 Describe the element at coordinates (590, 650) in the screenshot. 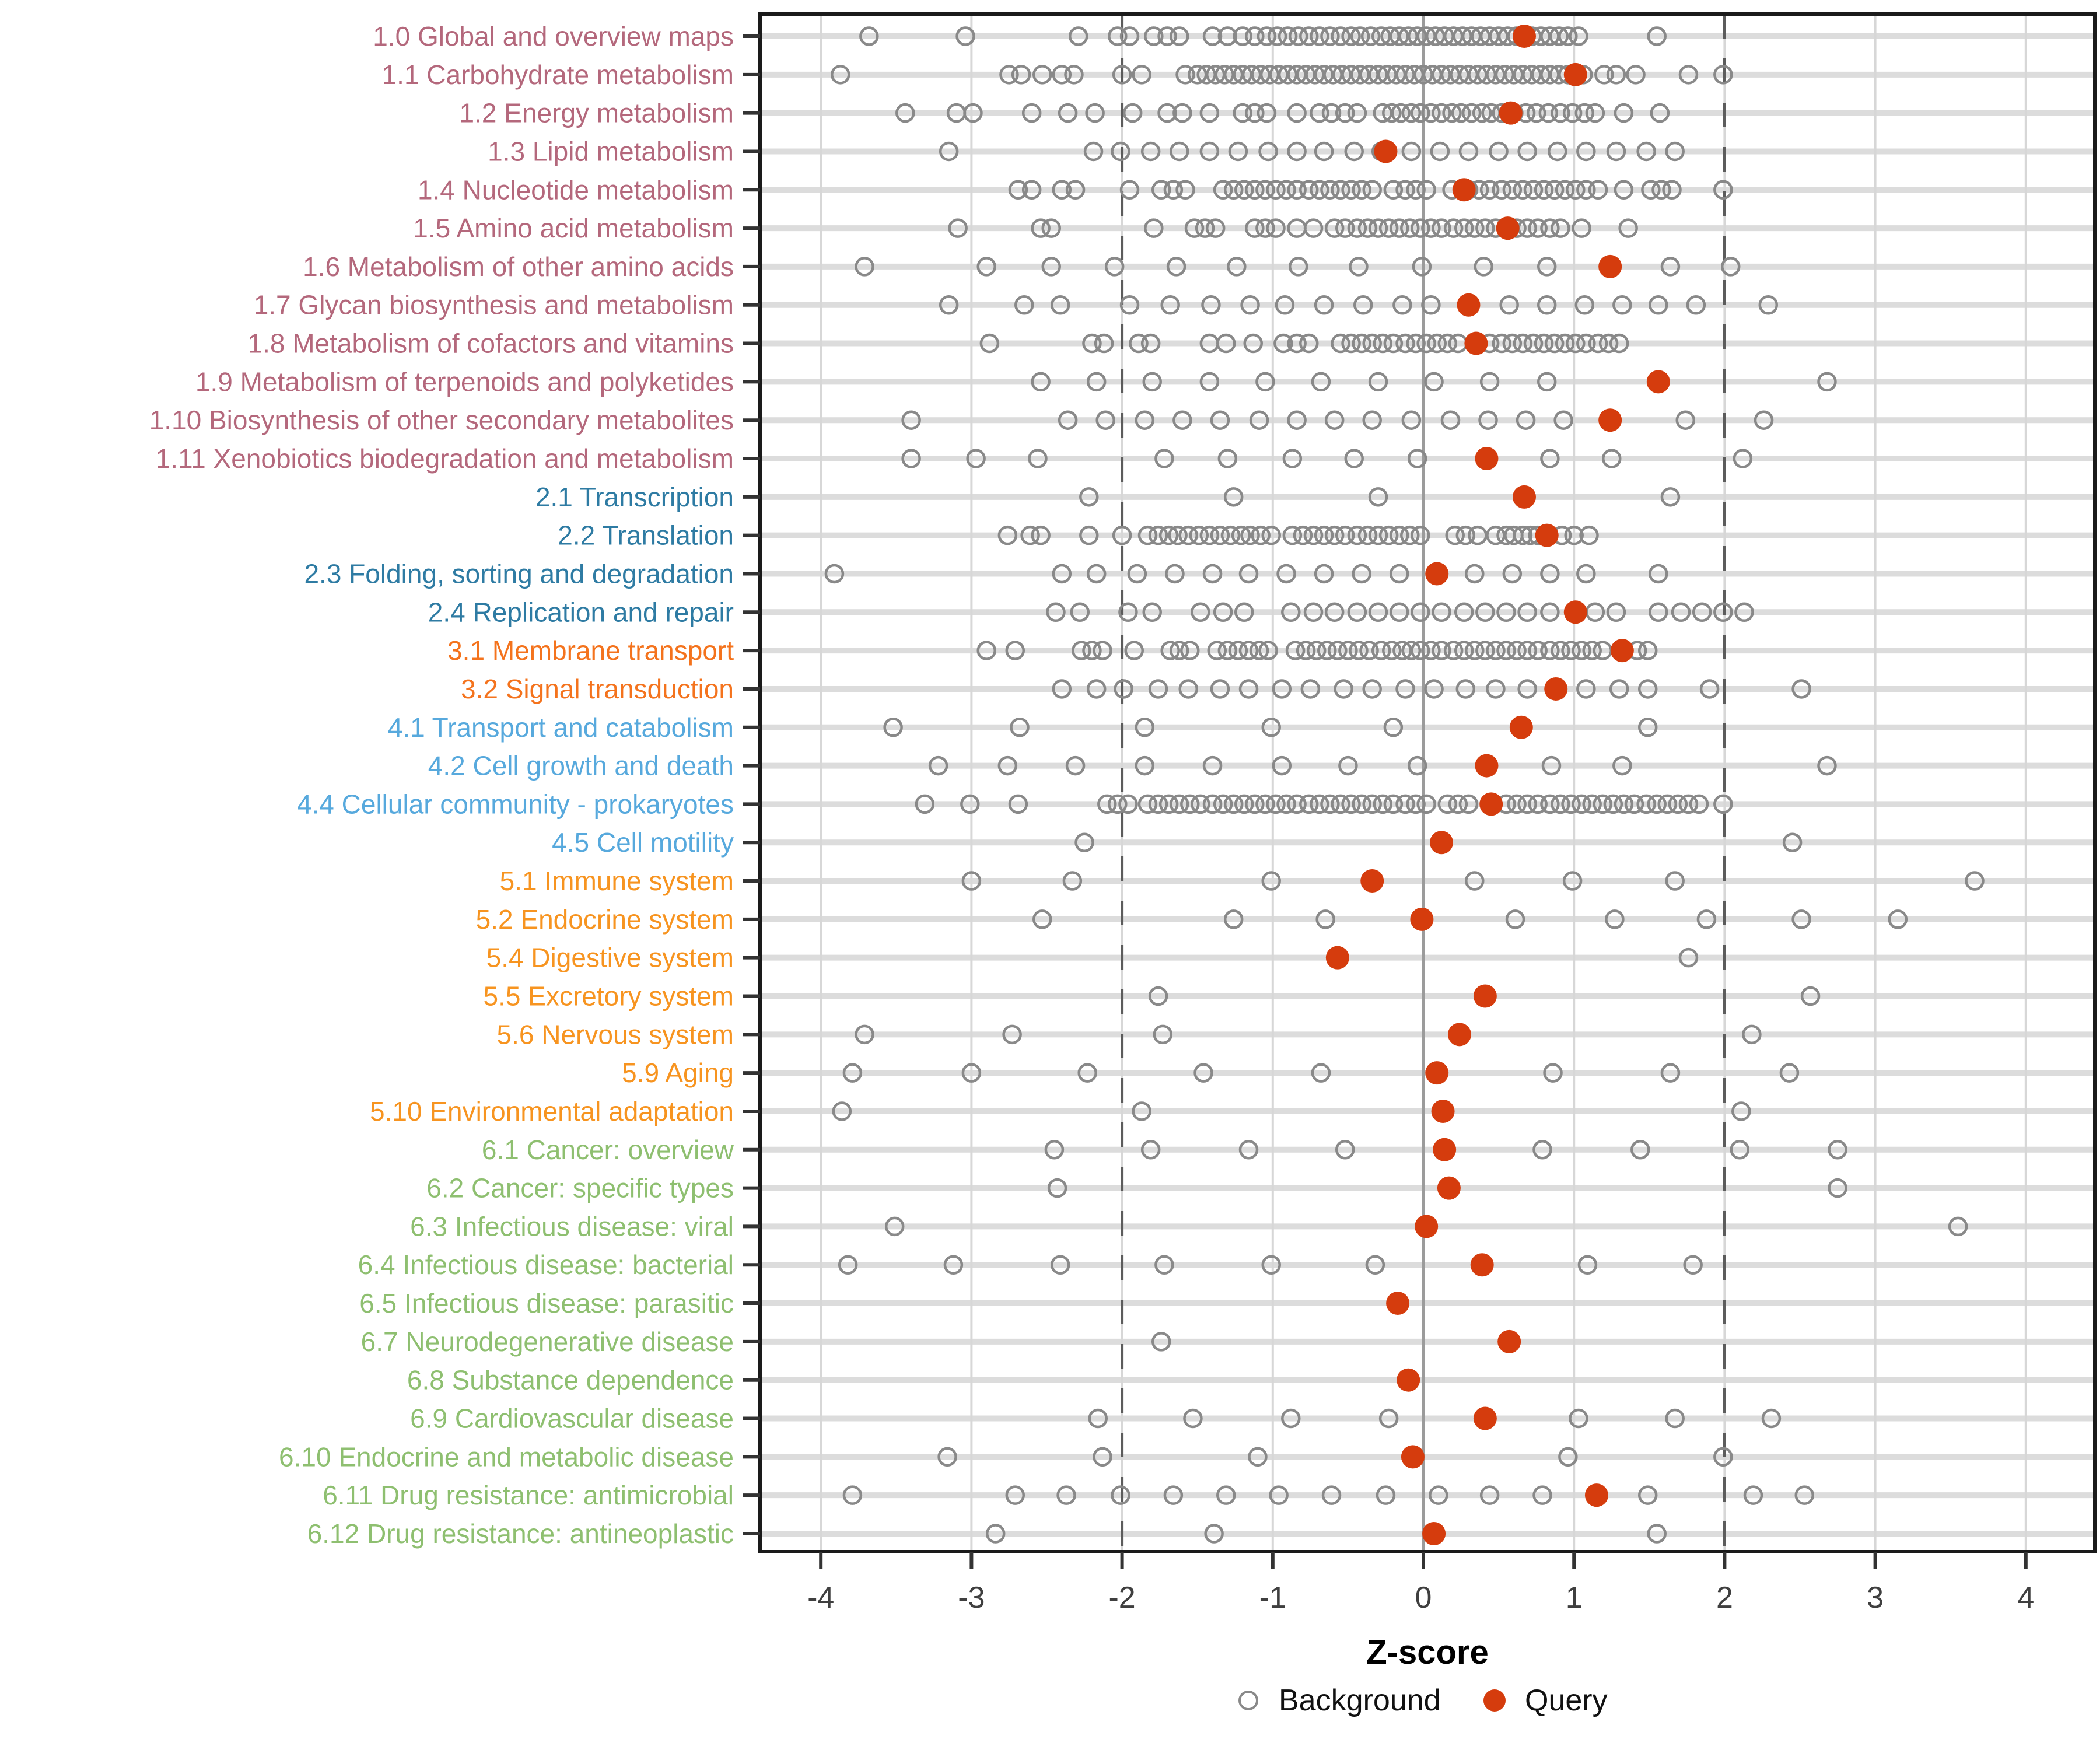

I see `y-axis-label: 3.1 Membrane transport` at that location.